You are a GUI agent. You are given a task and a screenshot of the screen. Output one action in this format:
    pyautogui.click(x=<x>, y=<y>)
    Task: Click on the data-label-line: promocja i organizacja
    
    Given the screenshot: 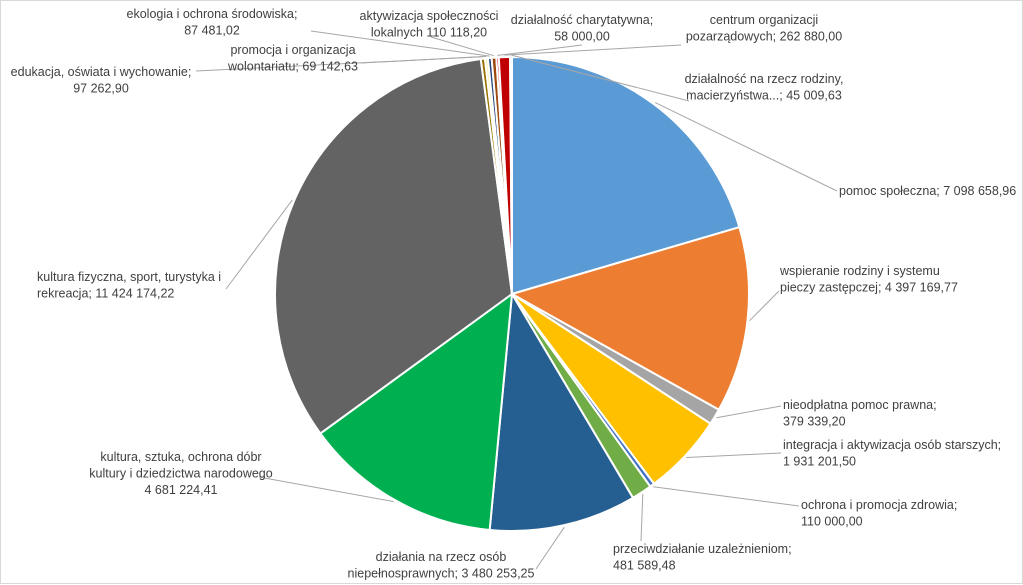 What is the action you would take?
    pyautogui.click(x=292, y=50)
    